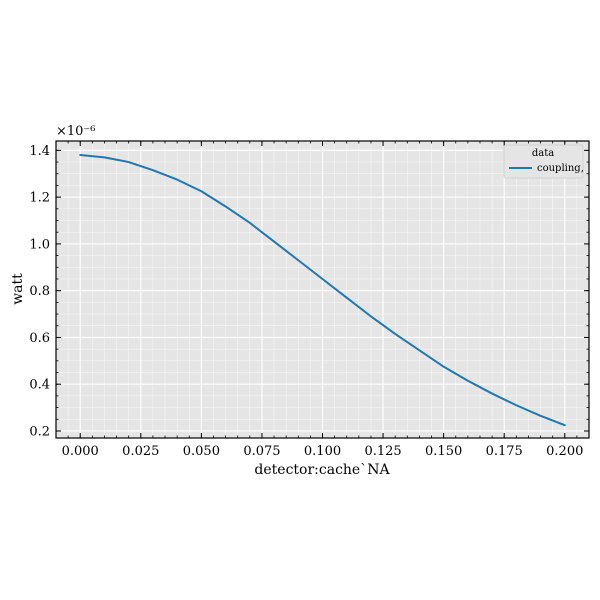  I want to click on x-tick-label: 0.125, so click(382, 451).